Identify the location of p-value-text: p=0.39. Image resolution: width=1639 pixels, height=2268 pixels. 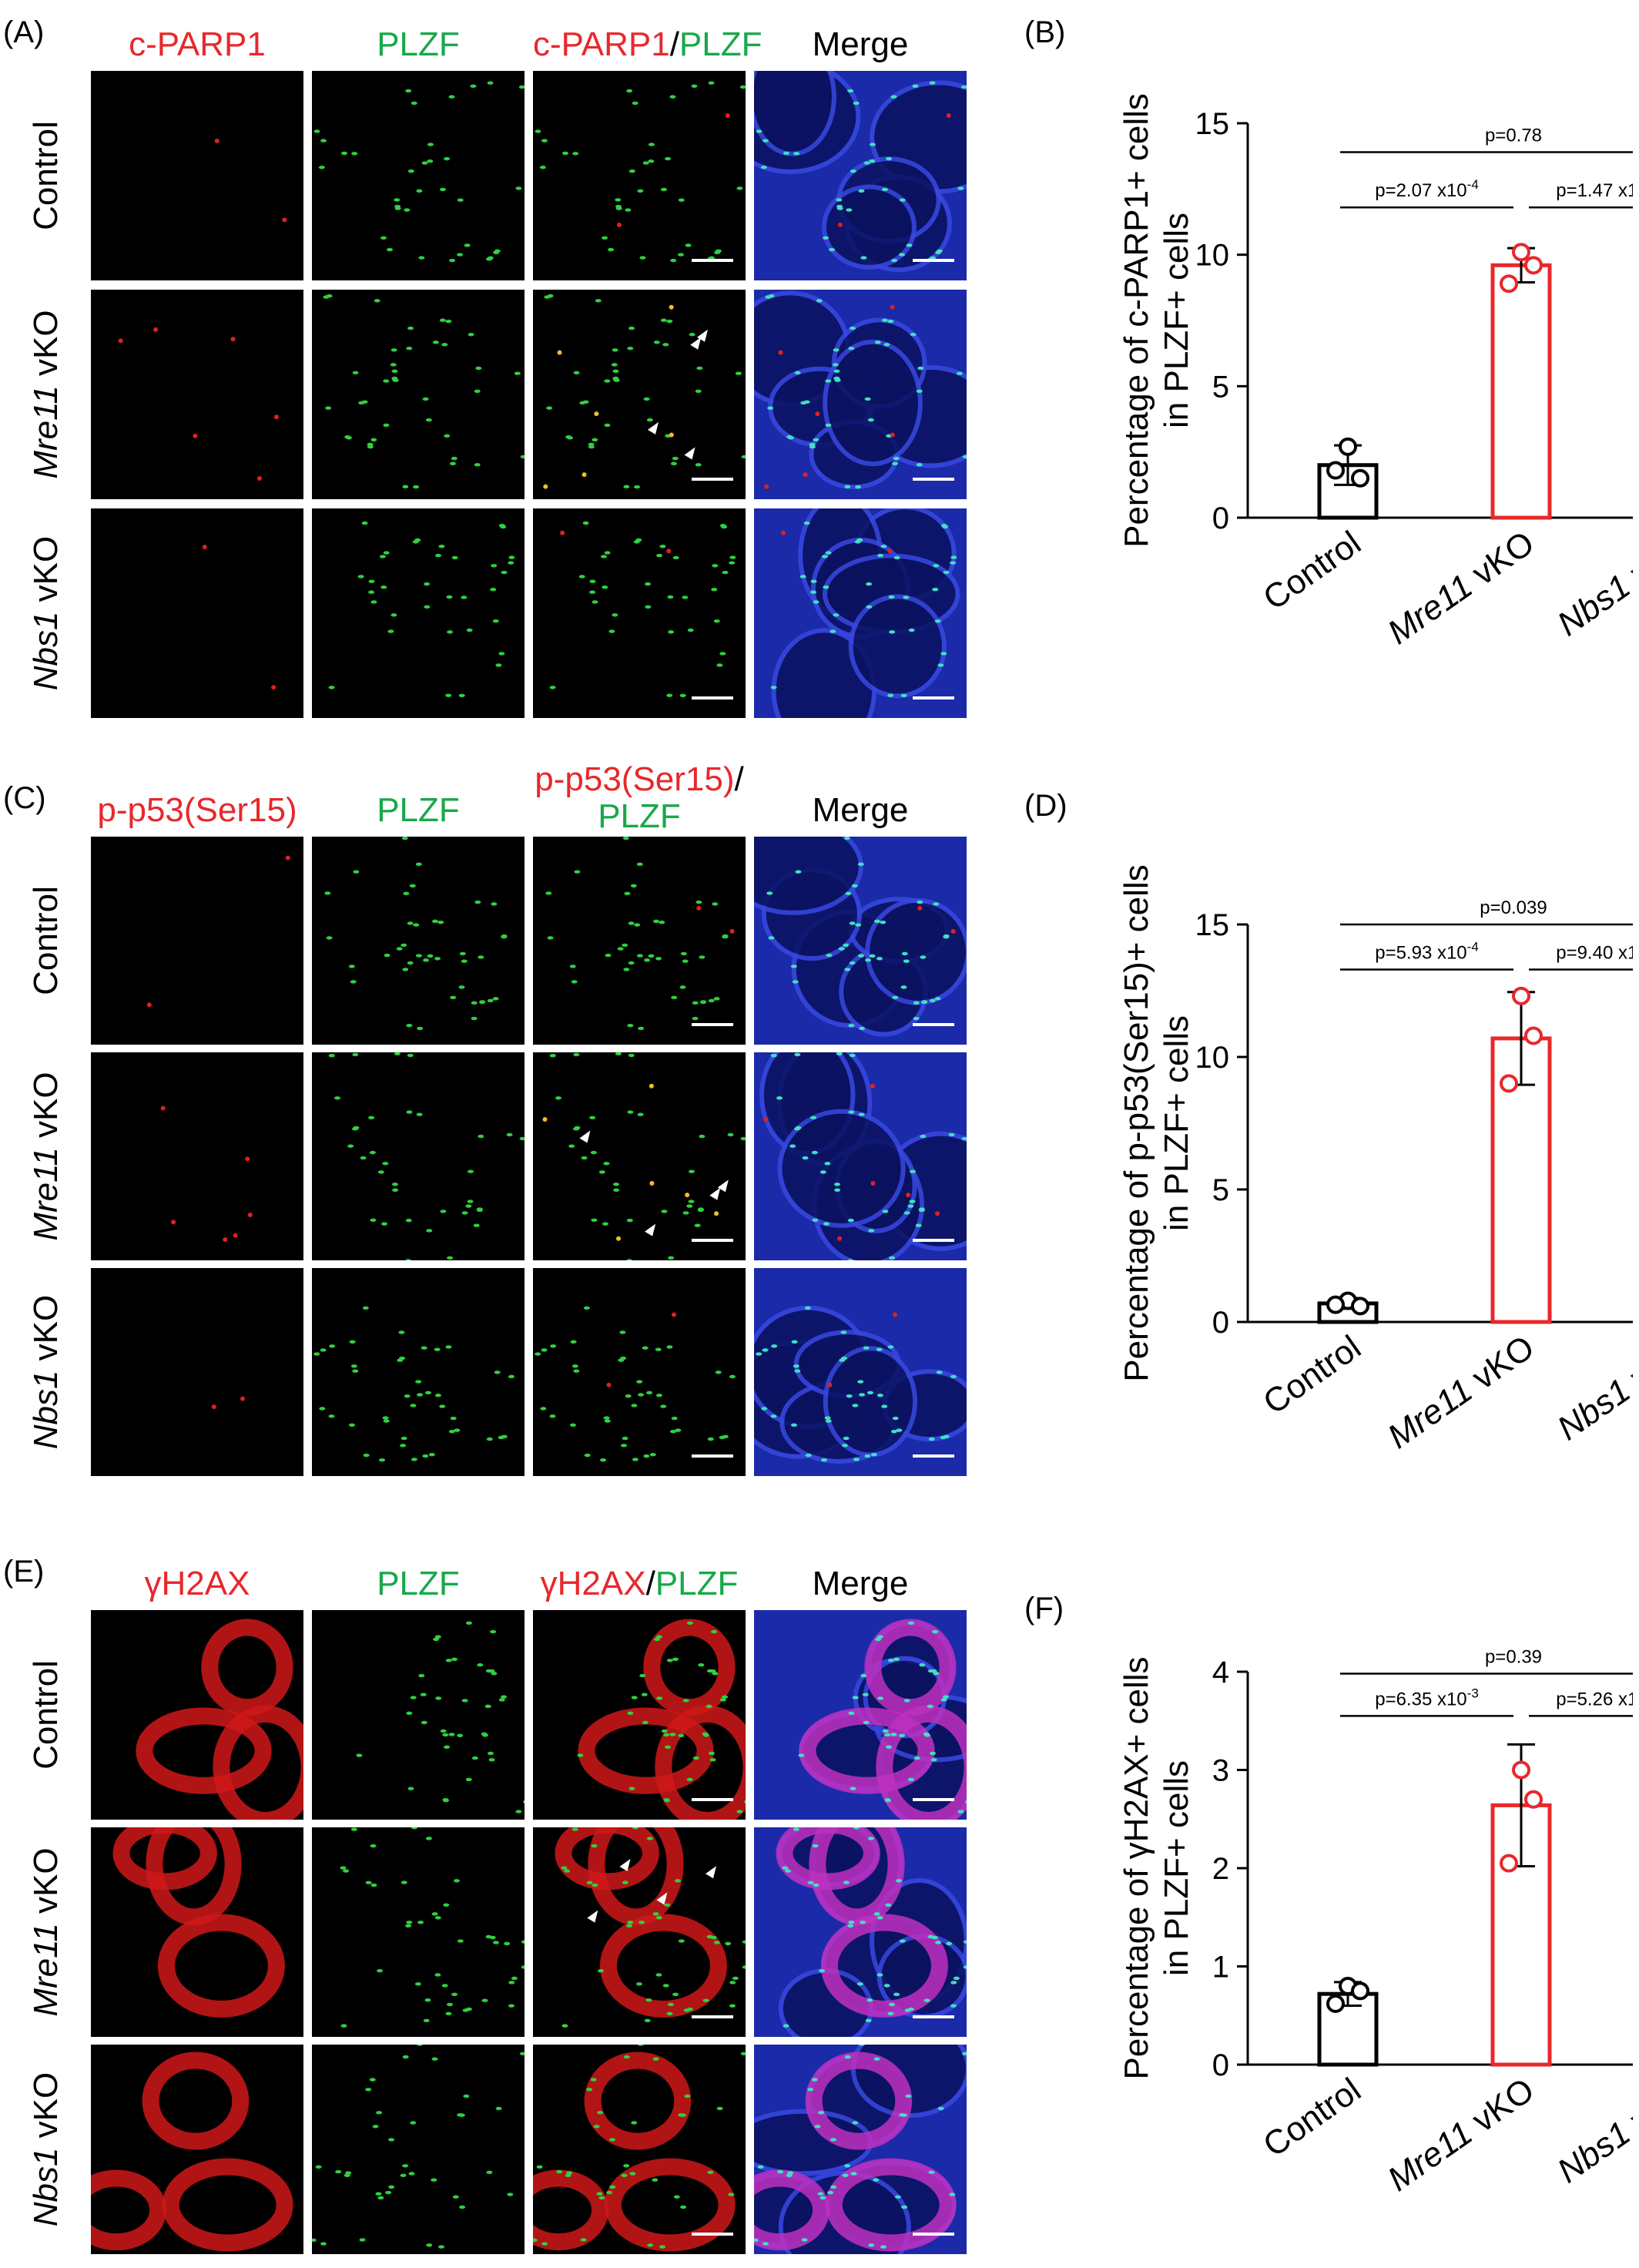
(1513, 1657).